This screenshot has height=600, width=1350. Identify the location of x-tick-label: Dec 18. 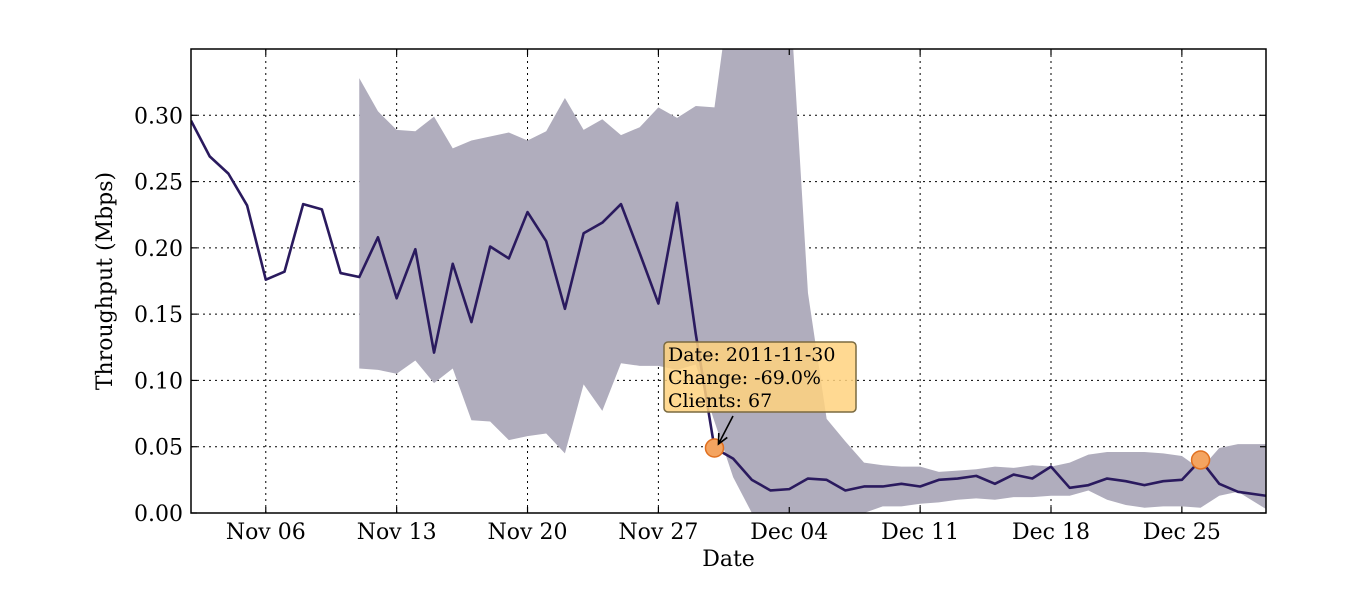
(1051, 532).